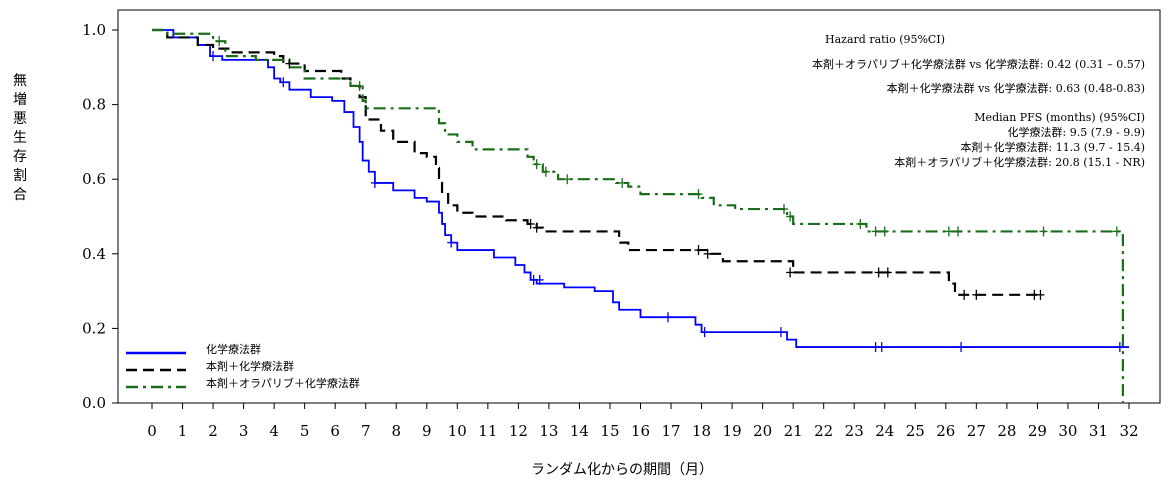 This screenshot has height=484, width=1172. Describe the element at coordinates (976, 431) in the screenshot. I see `x-tick-label: 27` at that location.